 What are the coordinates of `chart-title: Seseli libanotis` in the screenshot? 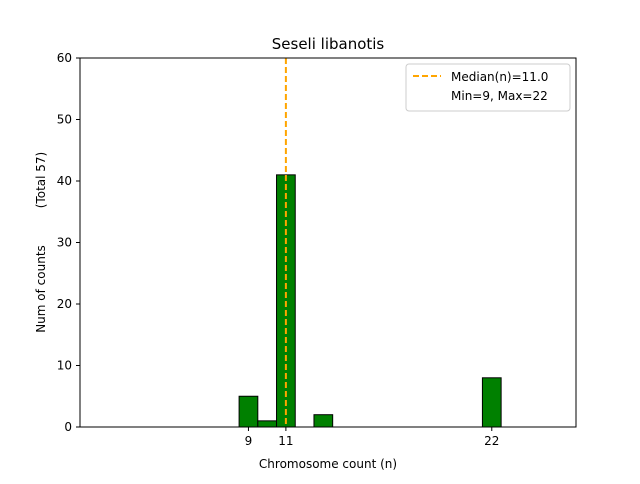 It's located at (328, 44).